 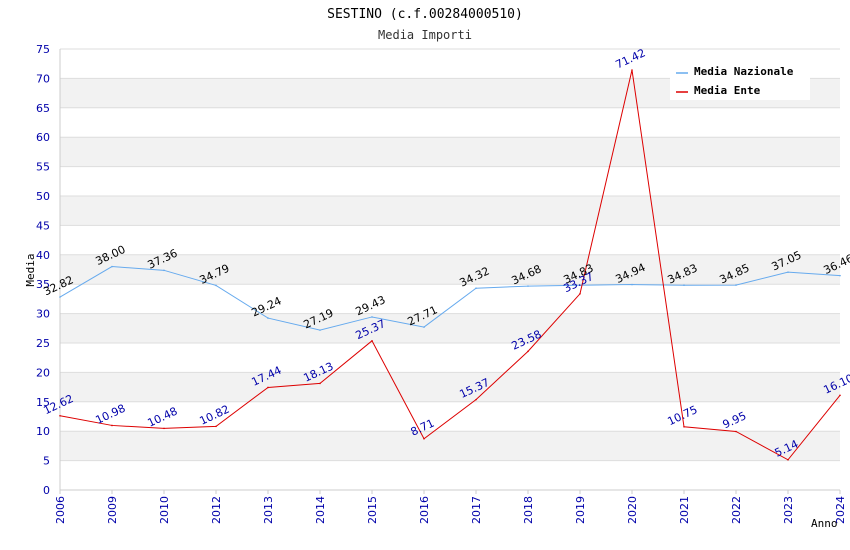 What do you see at coordinates (43, 225) in the screenshot?
I see `y-tick-label: 45` at bounding box center [43, 225].